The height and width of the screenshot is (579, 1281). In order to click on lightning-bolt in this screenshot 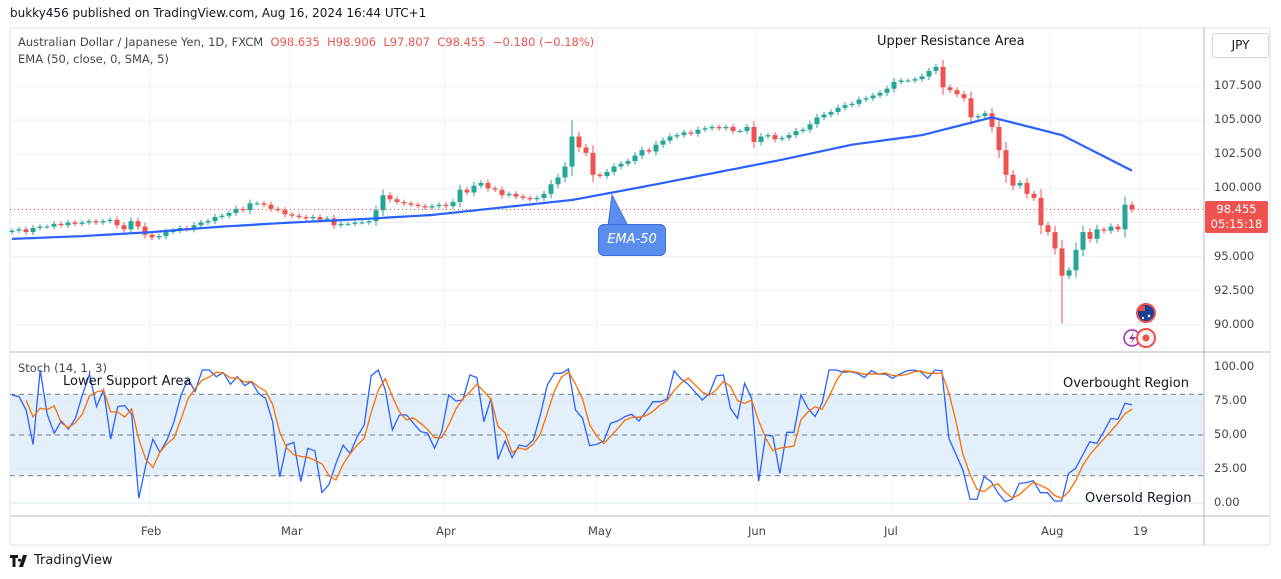, I will do `click(1132, 338)`.